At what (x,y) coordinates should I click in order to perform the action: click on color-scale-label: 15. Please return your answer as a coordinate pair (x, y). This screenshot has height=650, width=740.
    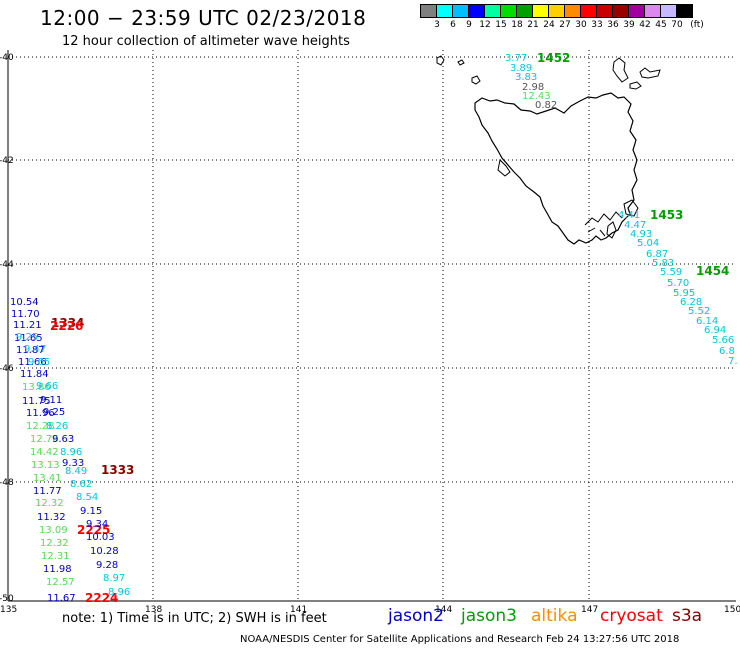
    Looking at the image, I should click on (501, 25).